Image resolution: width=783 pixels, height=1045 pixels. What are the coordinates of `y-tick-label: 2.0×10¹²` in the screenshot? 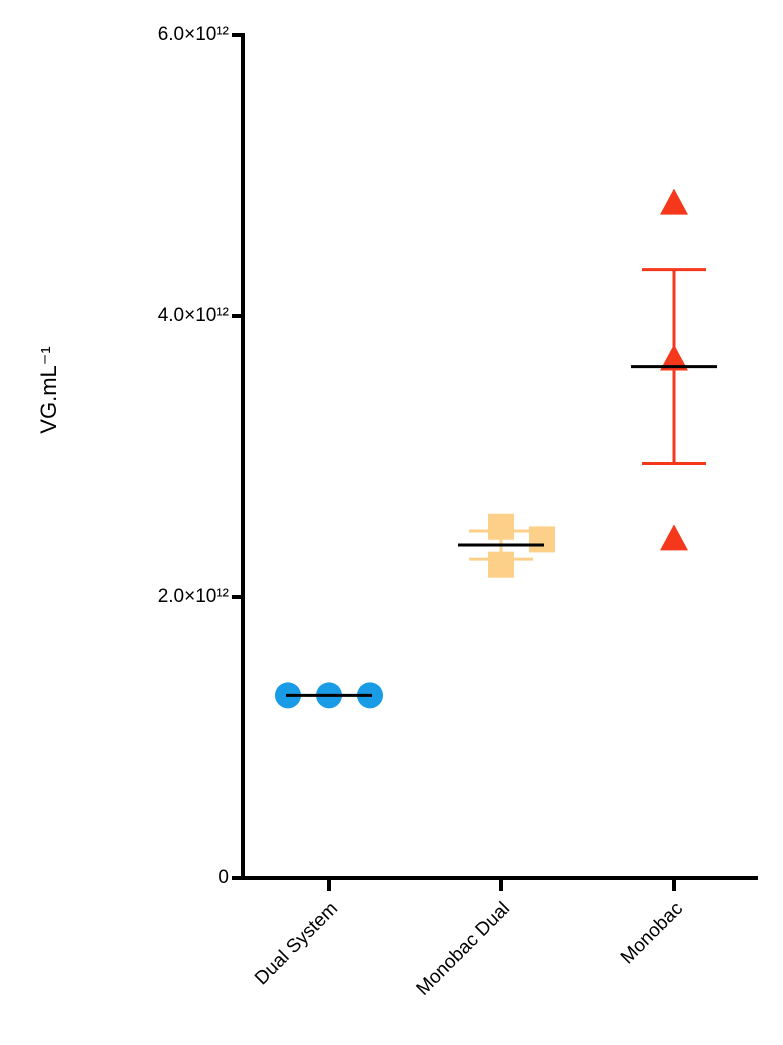 It's located at (193, 596).